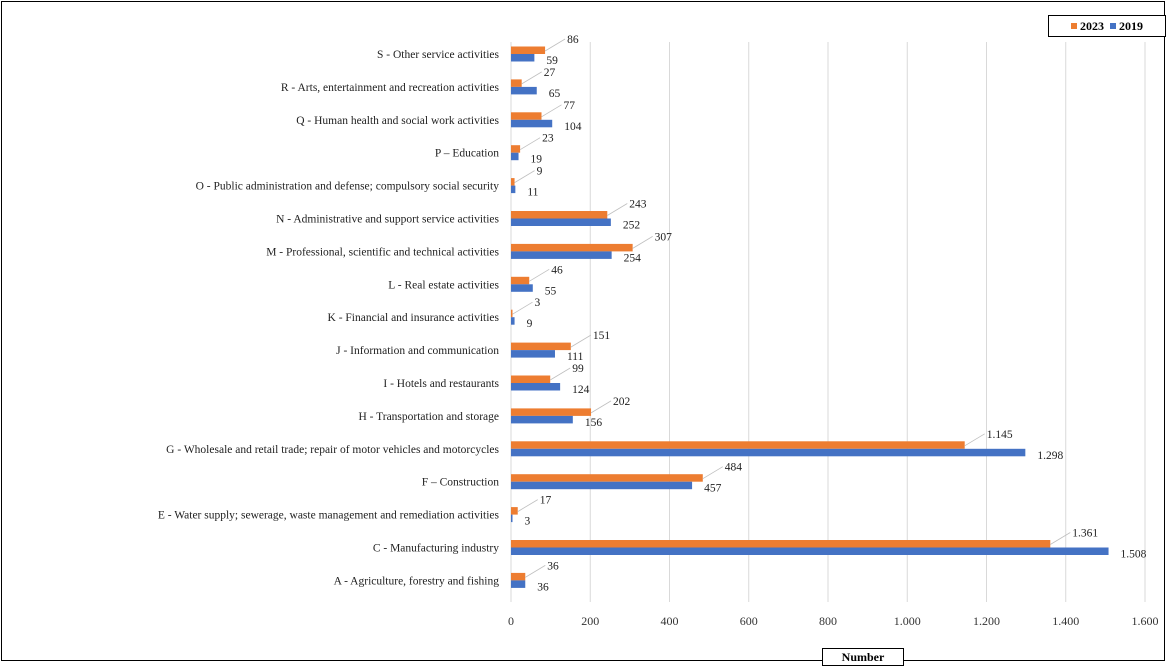 The width and height of the screenshot is (1167, 666). I want to click on legend-swatch-2019, so click(1113, 26).